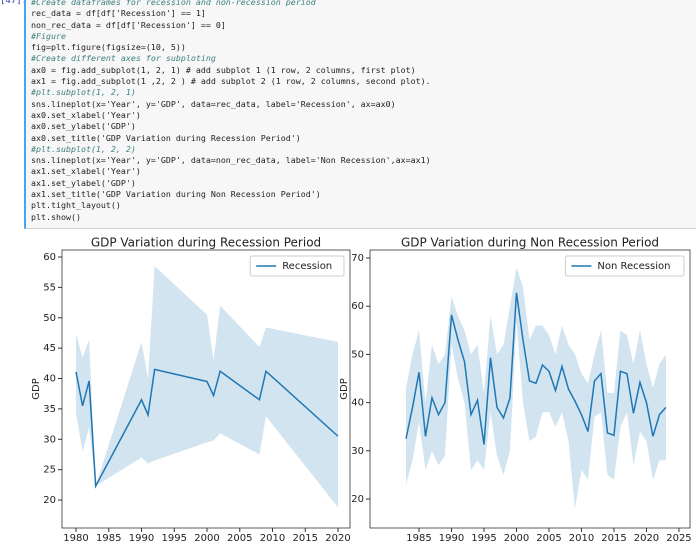 Image resolution: width=696 pixels, height=544 pixels. What do you see at coordinates (83, 92) in the screenshot?
I see `code-line: #plt.subplot(1, 2, 1)` at bounding box center [83, 92].